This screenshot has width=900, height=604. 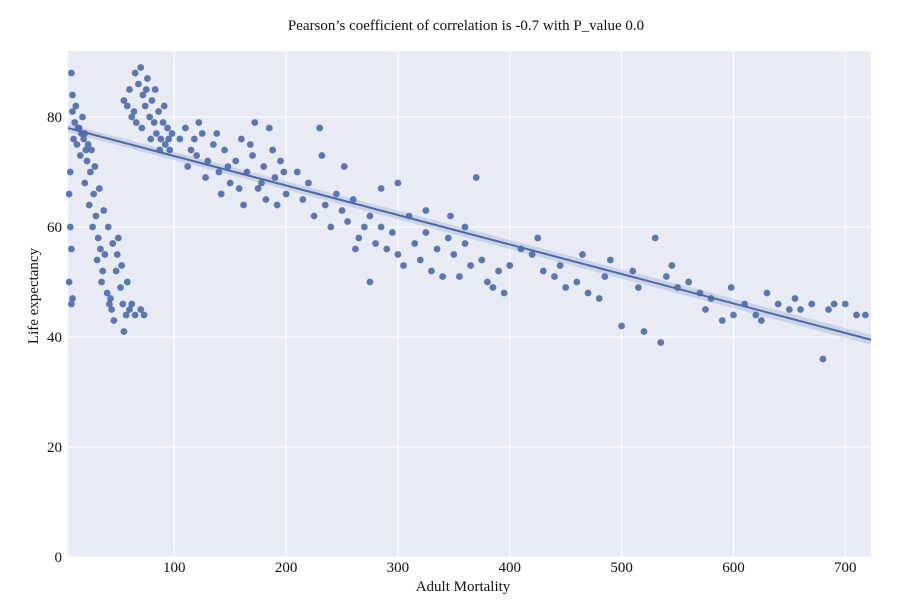 I want to click on x-tick-label: 700, so click(x=845, y=568).